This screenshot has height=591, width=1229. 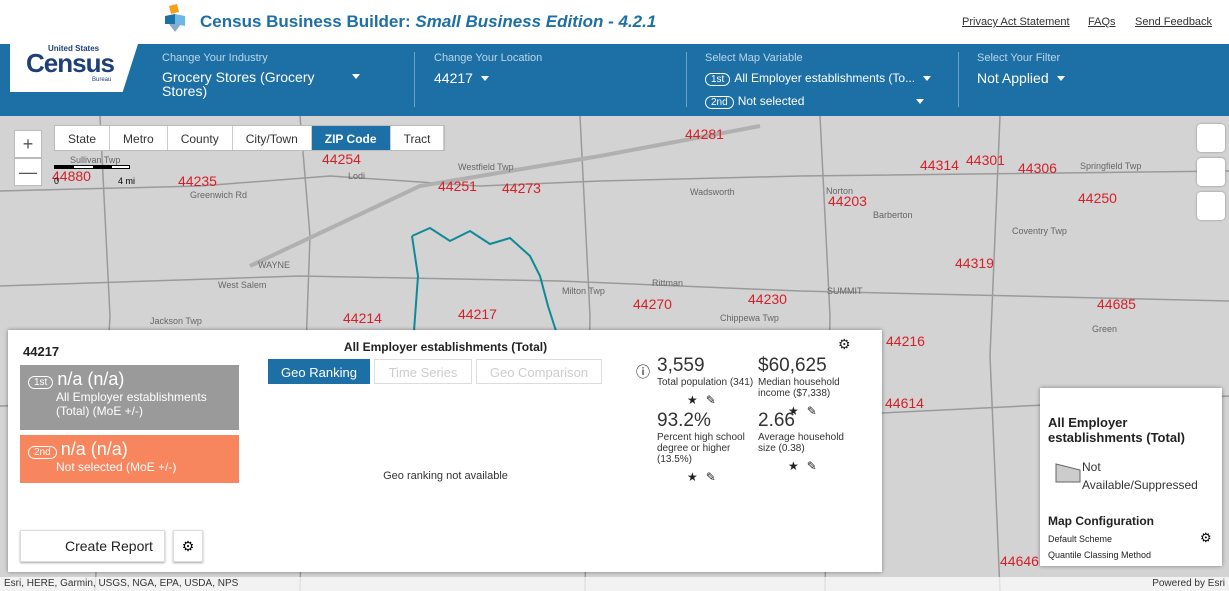 What do you see at coordinates (200, 138) in the screenshot?
I see `geo-tab: County` at bounding box center [200, 138].